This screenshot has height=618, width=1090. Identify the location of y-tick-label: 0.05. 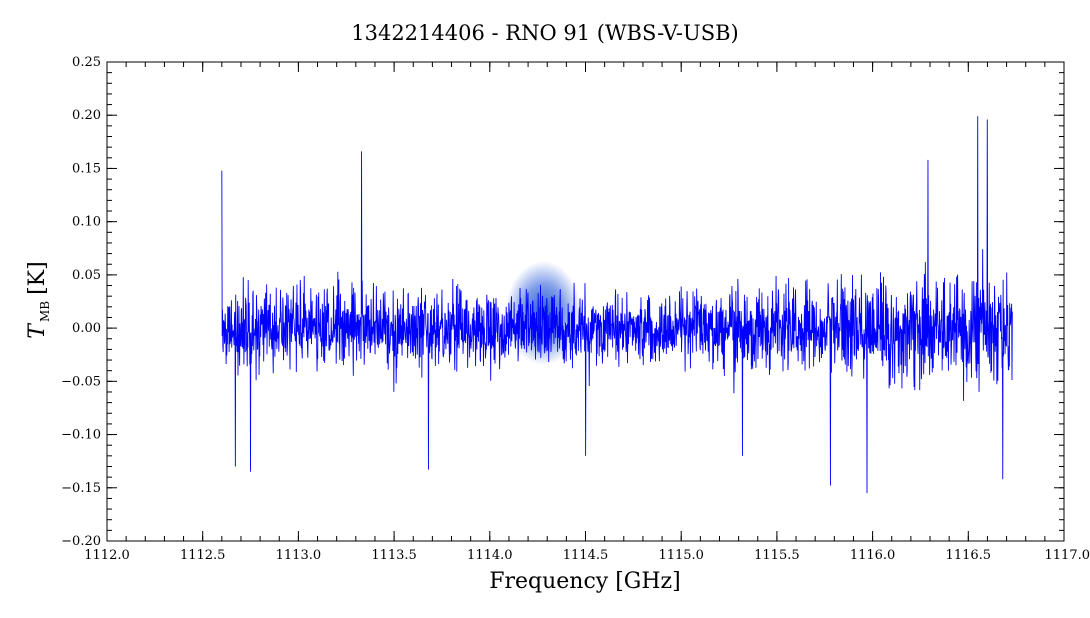
(86, 275).